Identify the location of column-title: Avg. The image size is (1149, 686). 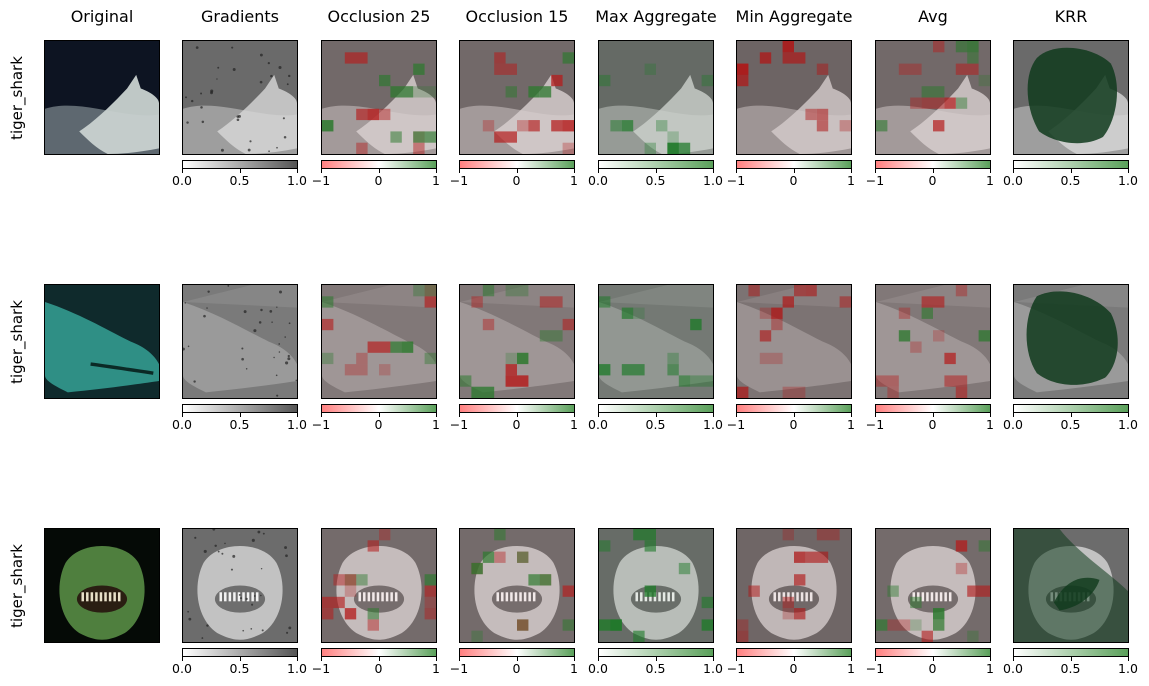
(933, 16).